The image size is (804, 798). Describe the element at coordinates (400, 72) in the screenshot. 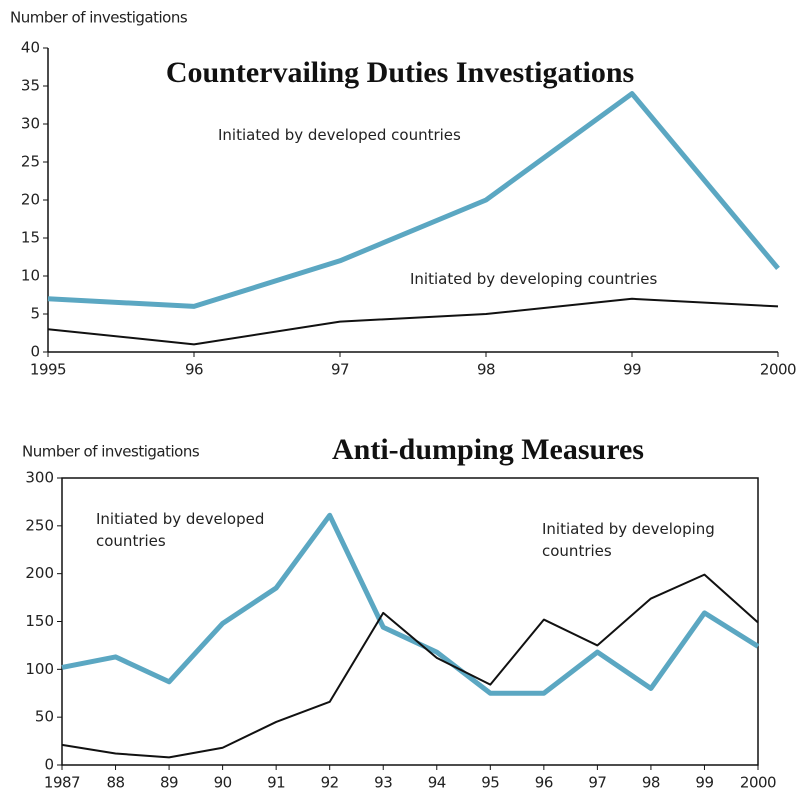

I see `chart-title: Countervailing Duties Investigations` at that location.